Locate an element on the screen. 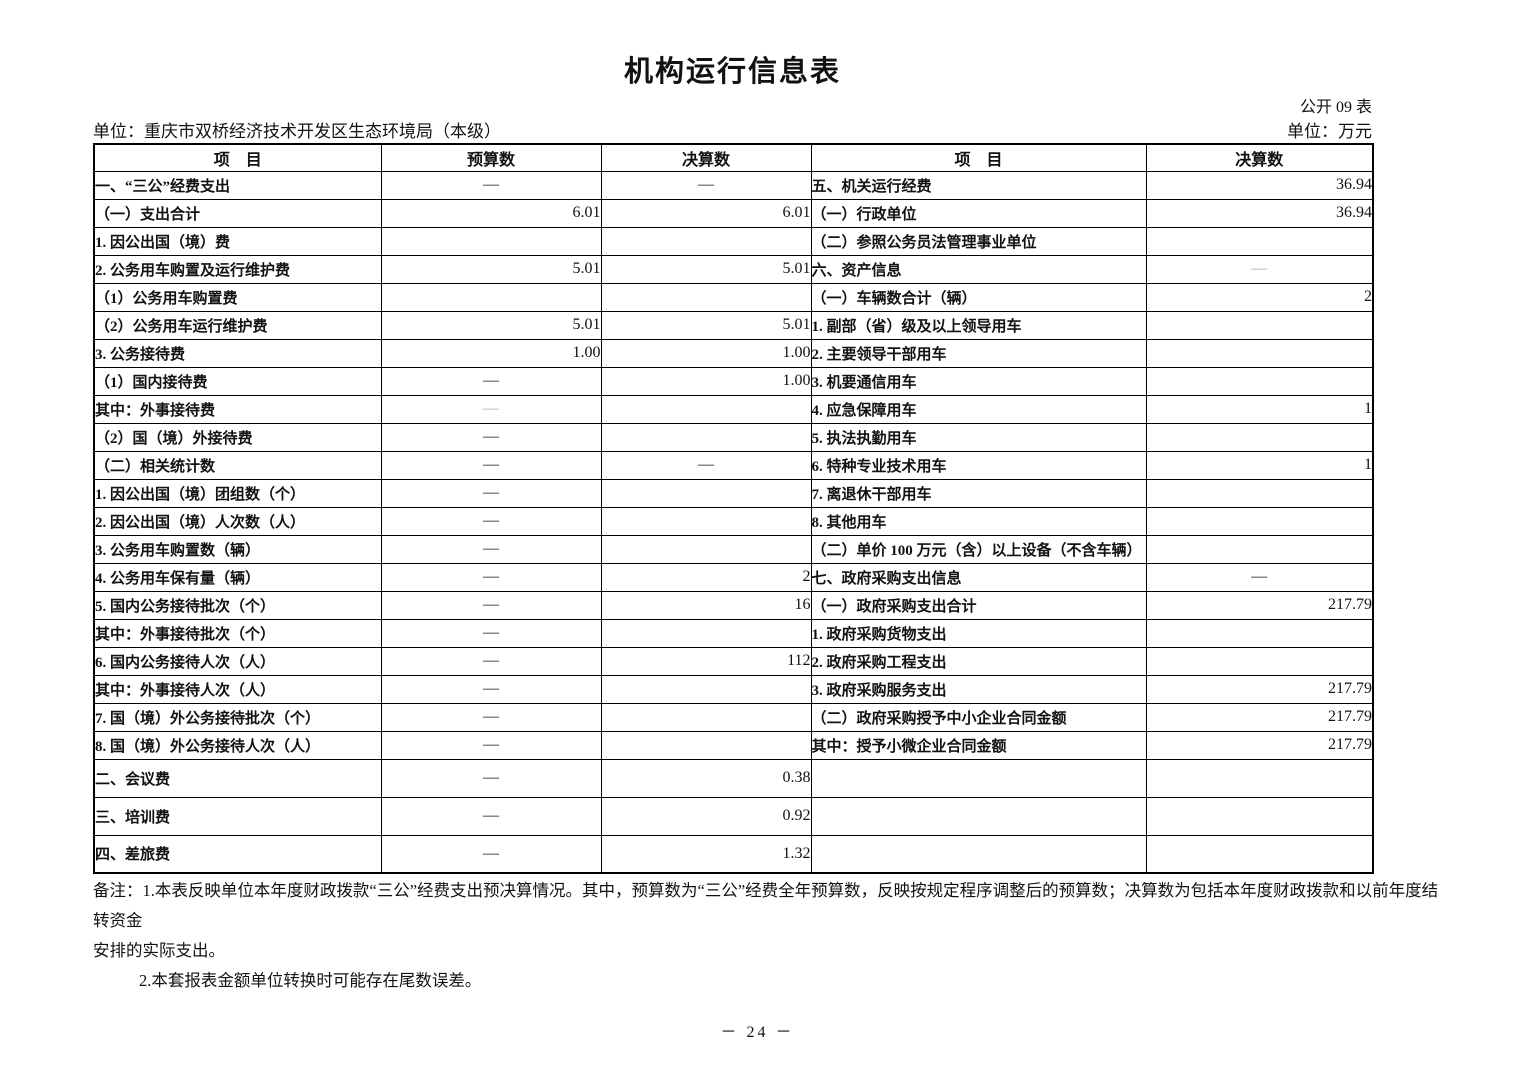  table-row: 3. 公务接待费 1.00 1.00 2. 主要领导干部用车 is located at coordinates (733, 353).